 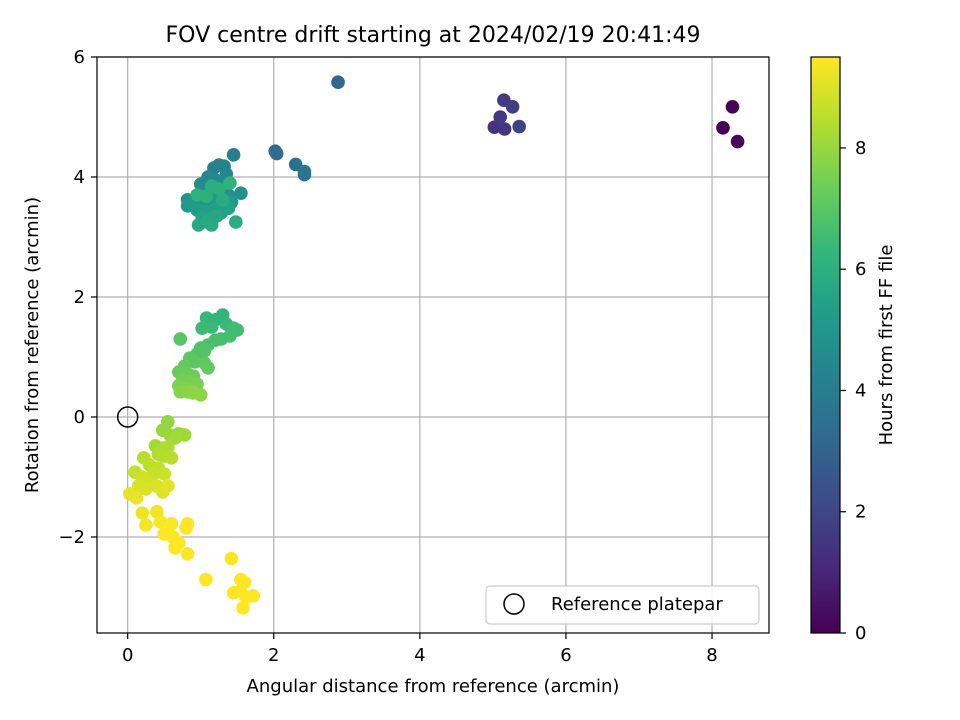 I want to click on reference-platepar-marker, so click(x=127, y=417).